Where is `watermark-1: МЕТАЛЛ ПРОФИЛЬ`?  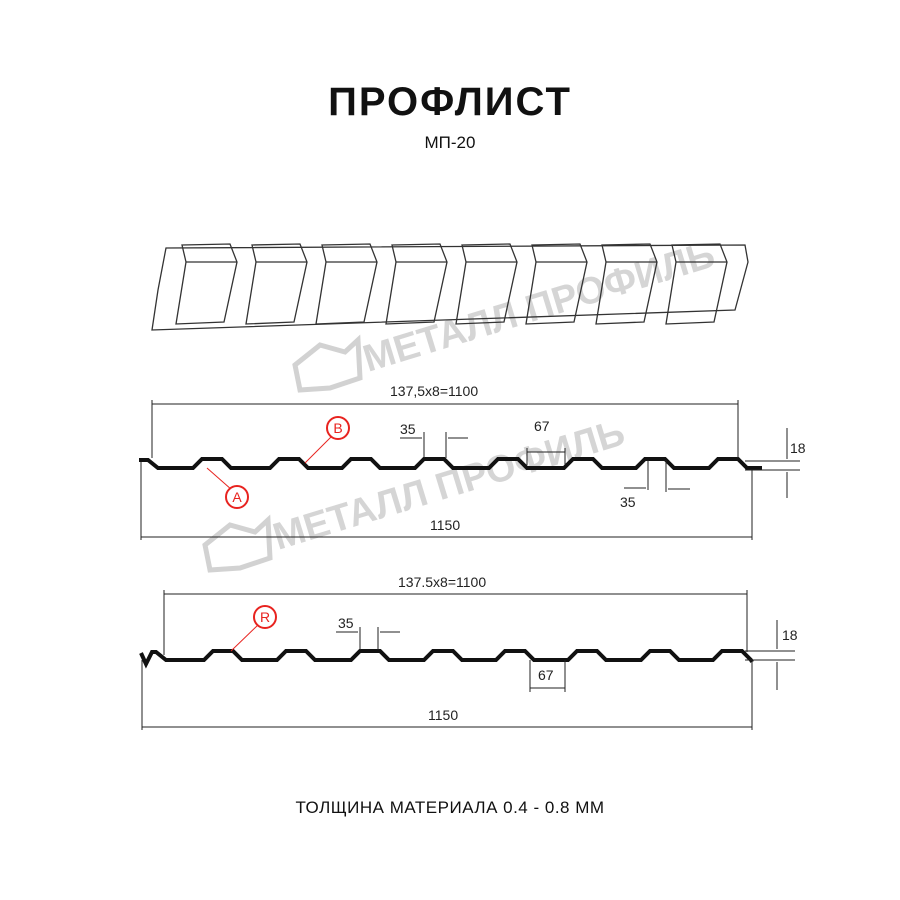
watermark-1: МЕТАЛЛ ПРОФИЛЬ is located at coordinates (506, 313).